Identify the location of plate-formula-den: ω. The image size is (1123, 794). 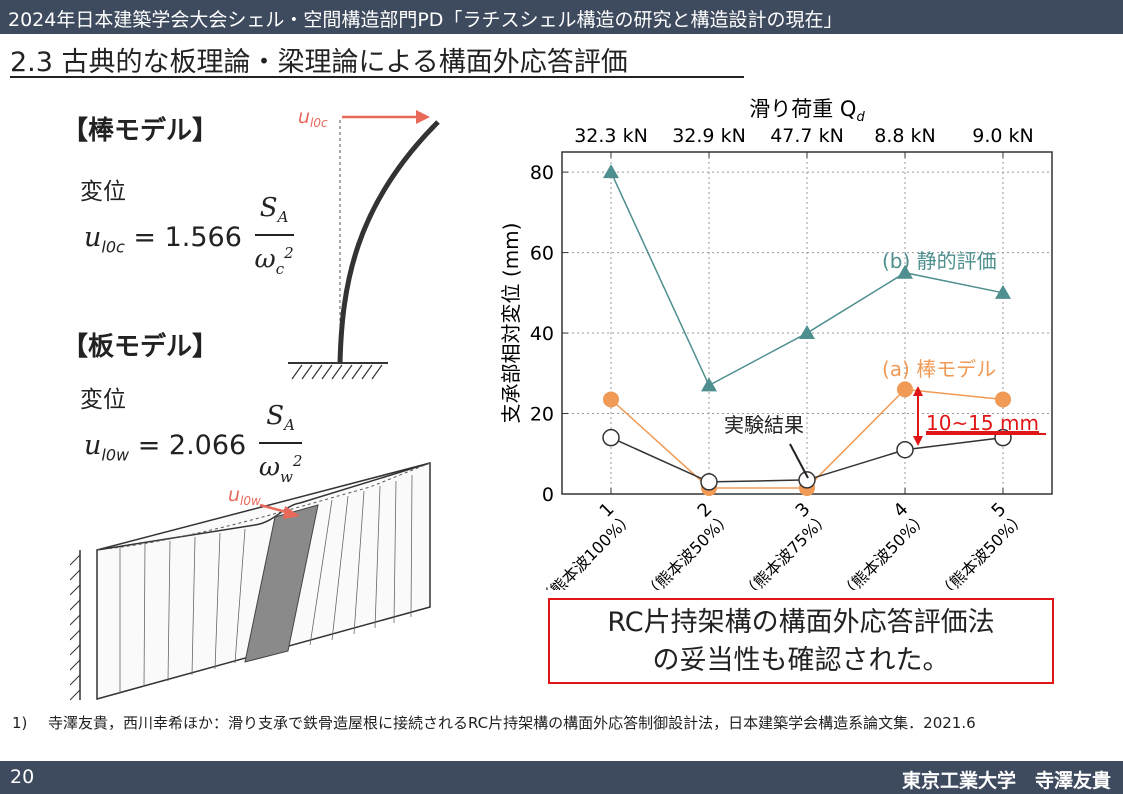
(269, 467).